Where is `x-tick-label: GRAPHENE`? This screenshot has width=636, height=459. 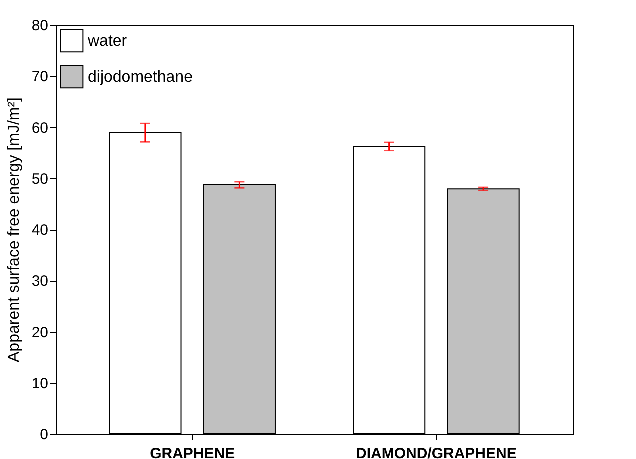
x-tick-label: GRAPHENE is located at coordinates (193, 452).